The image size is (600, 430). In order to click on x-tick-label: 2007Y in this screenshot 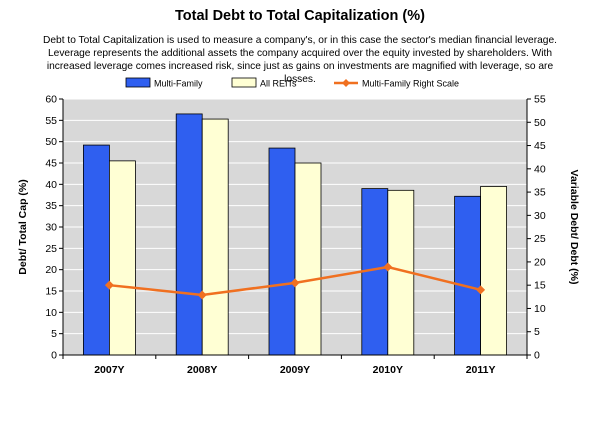, I will do `click(109, 370)`.